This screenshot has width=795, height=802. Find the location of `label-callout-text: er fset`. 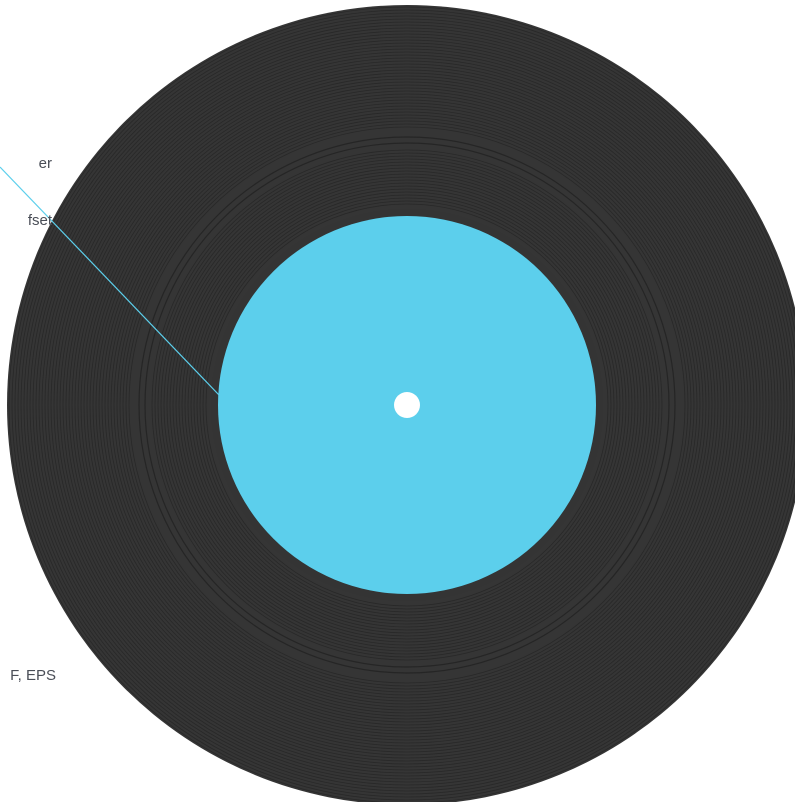

label-callout-text: er fset is located at coordinates (26, 192).